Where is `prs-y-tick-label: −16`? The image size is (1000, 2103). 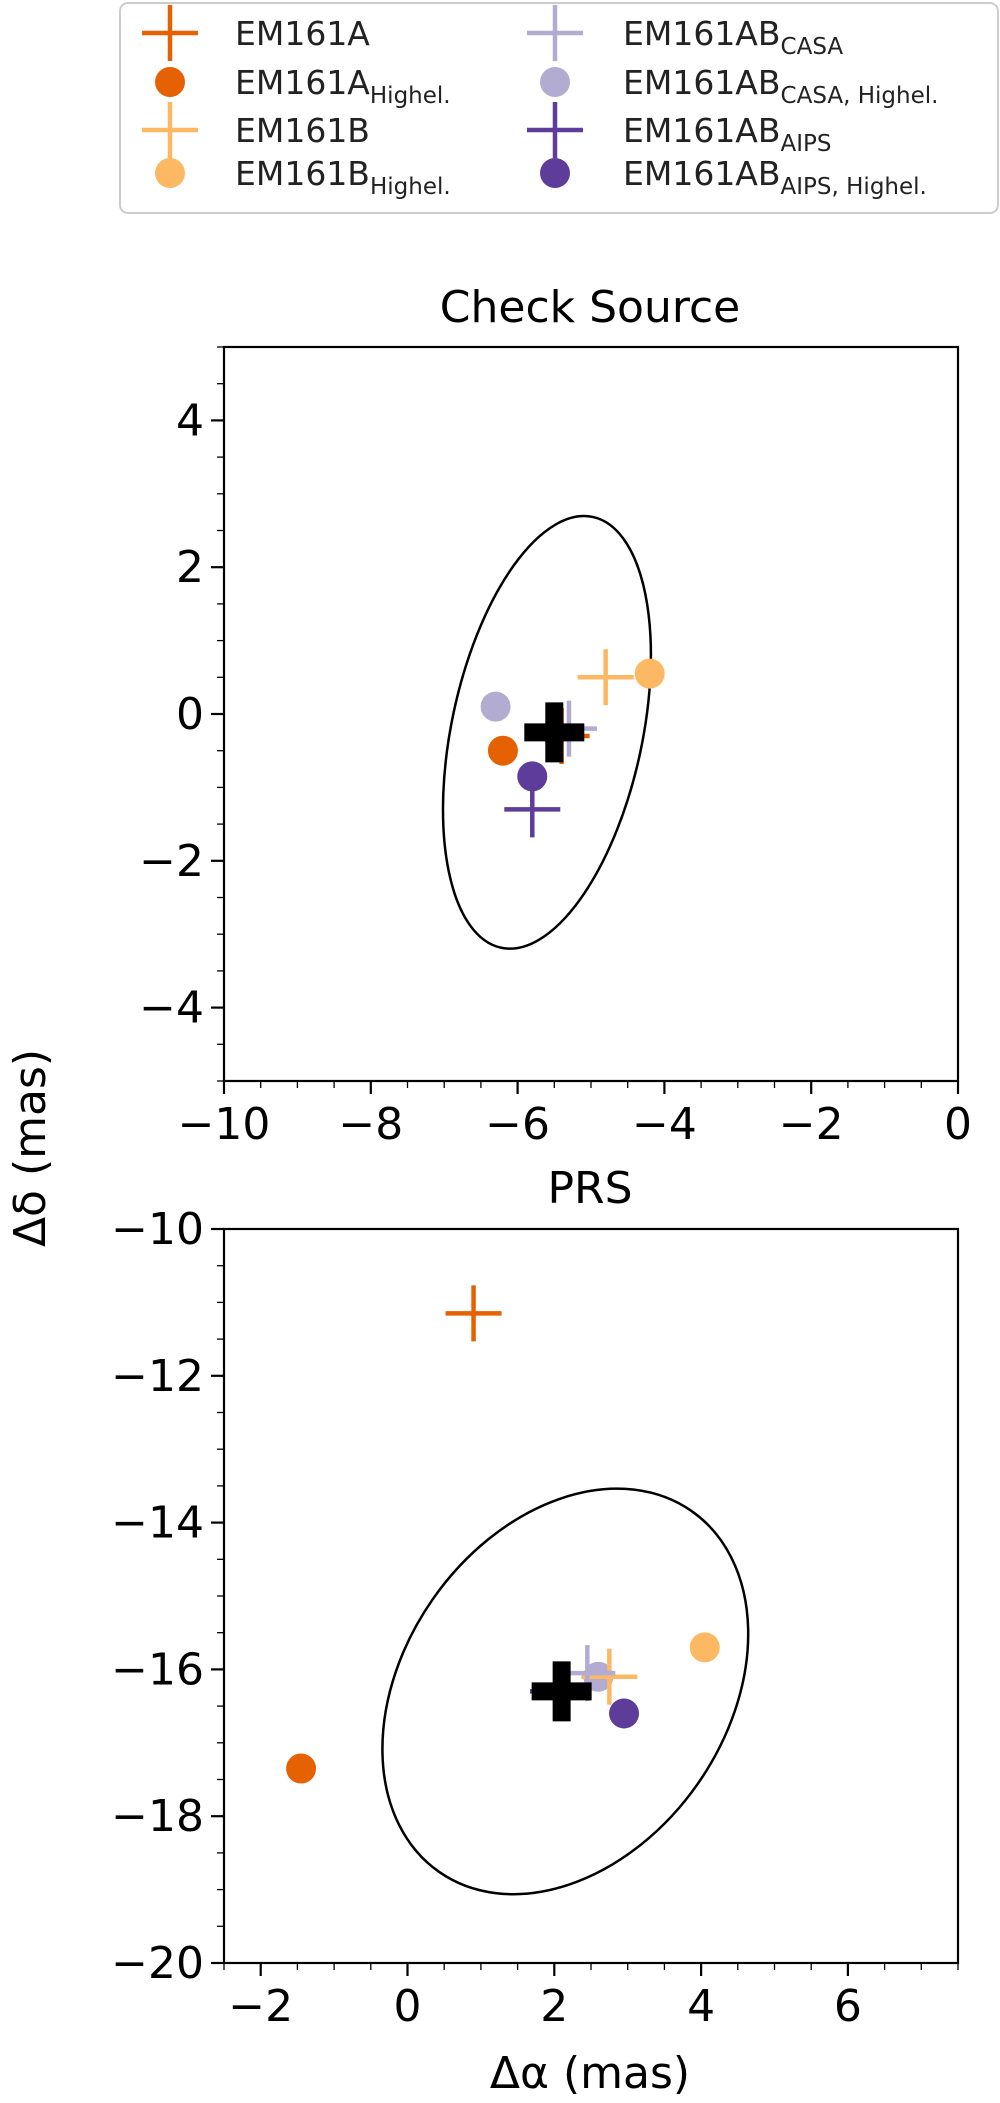 prs-y-tick-label: −16 is located at coordinates (157, 1669).